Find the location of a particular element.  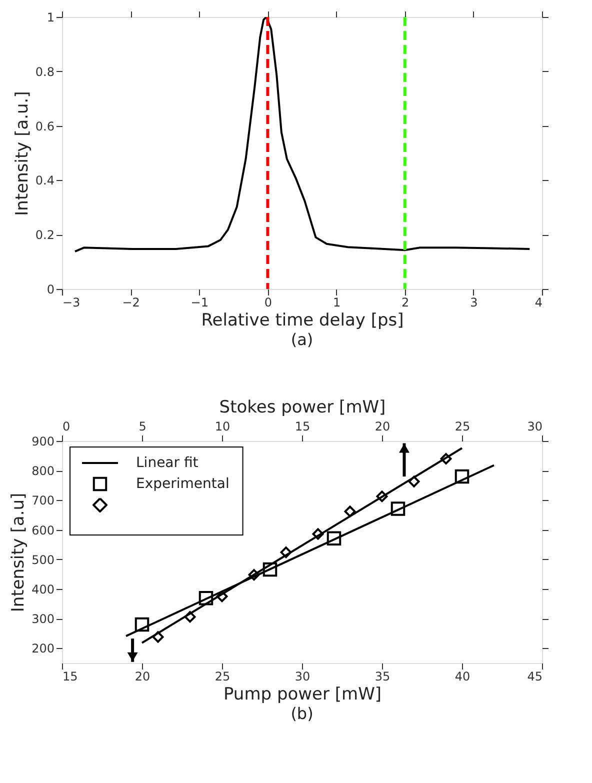

y-tick-label: 500 is located at coordinates (43, 559).